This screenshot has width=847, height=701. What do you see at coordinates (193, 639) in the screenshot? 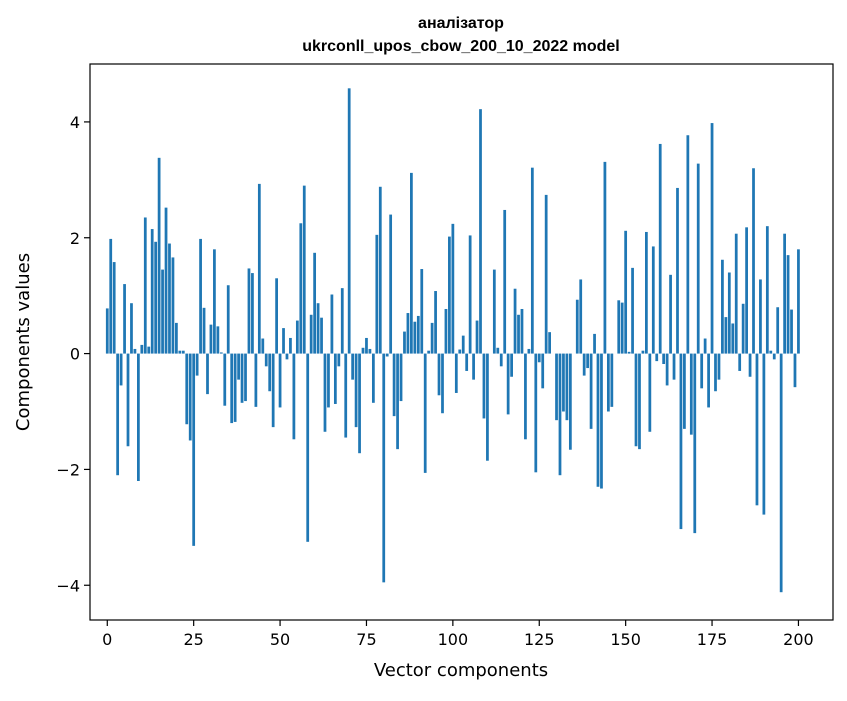
I see `x-tick-label: 25` at bounding box center [193, 639].